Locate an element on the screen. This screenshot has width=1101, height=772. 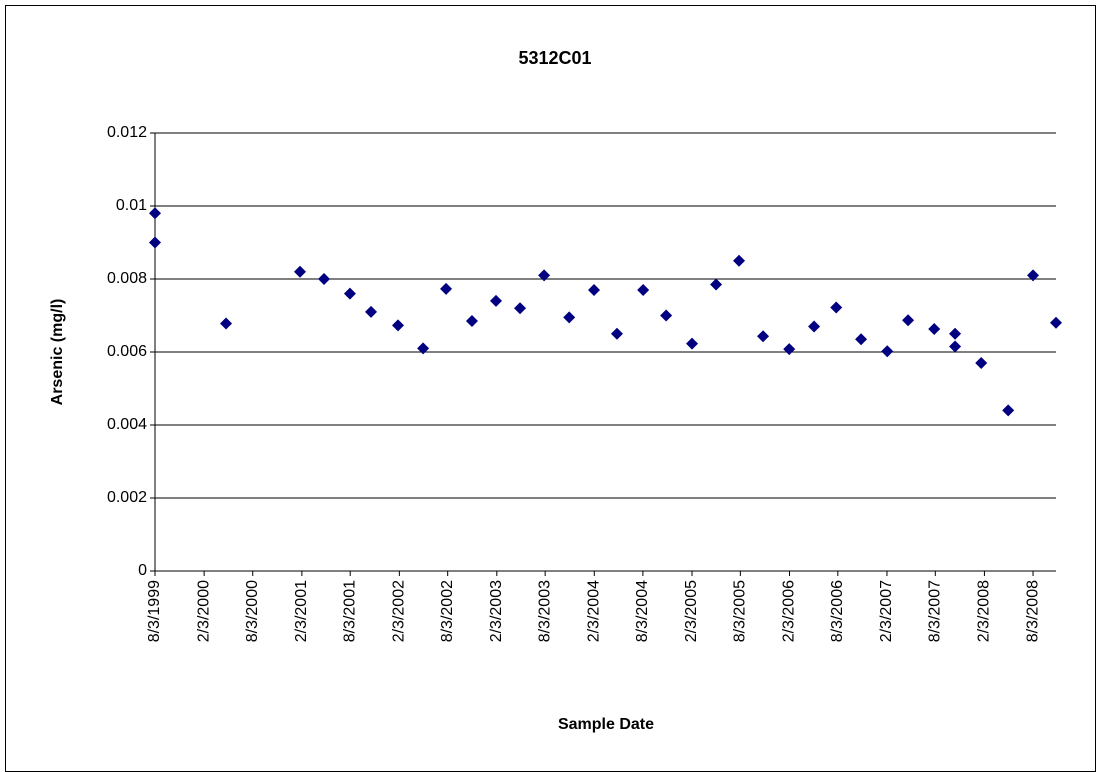
chart-title: 5312C01 is located at coordinates (554, 58).